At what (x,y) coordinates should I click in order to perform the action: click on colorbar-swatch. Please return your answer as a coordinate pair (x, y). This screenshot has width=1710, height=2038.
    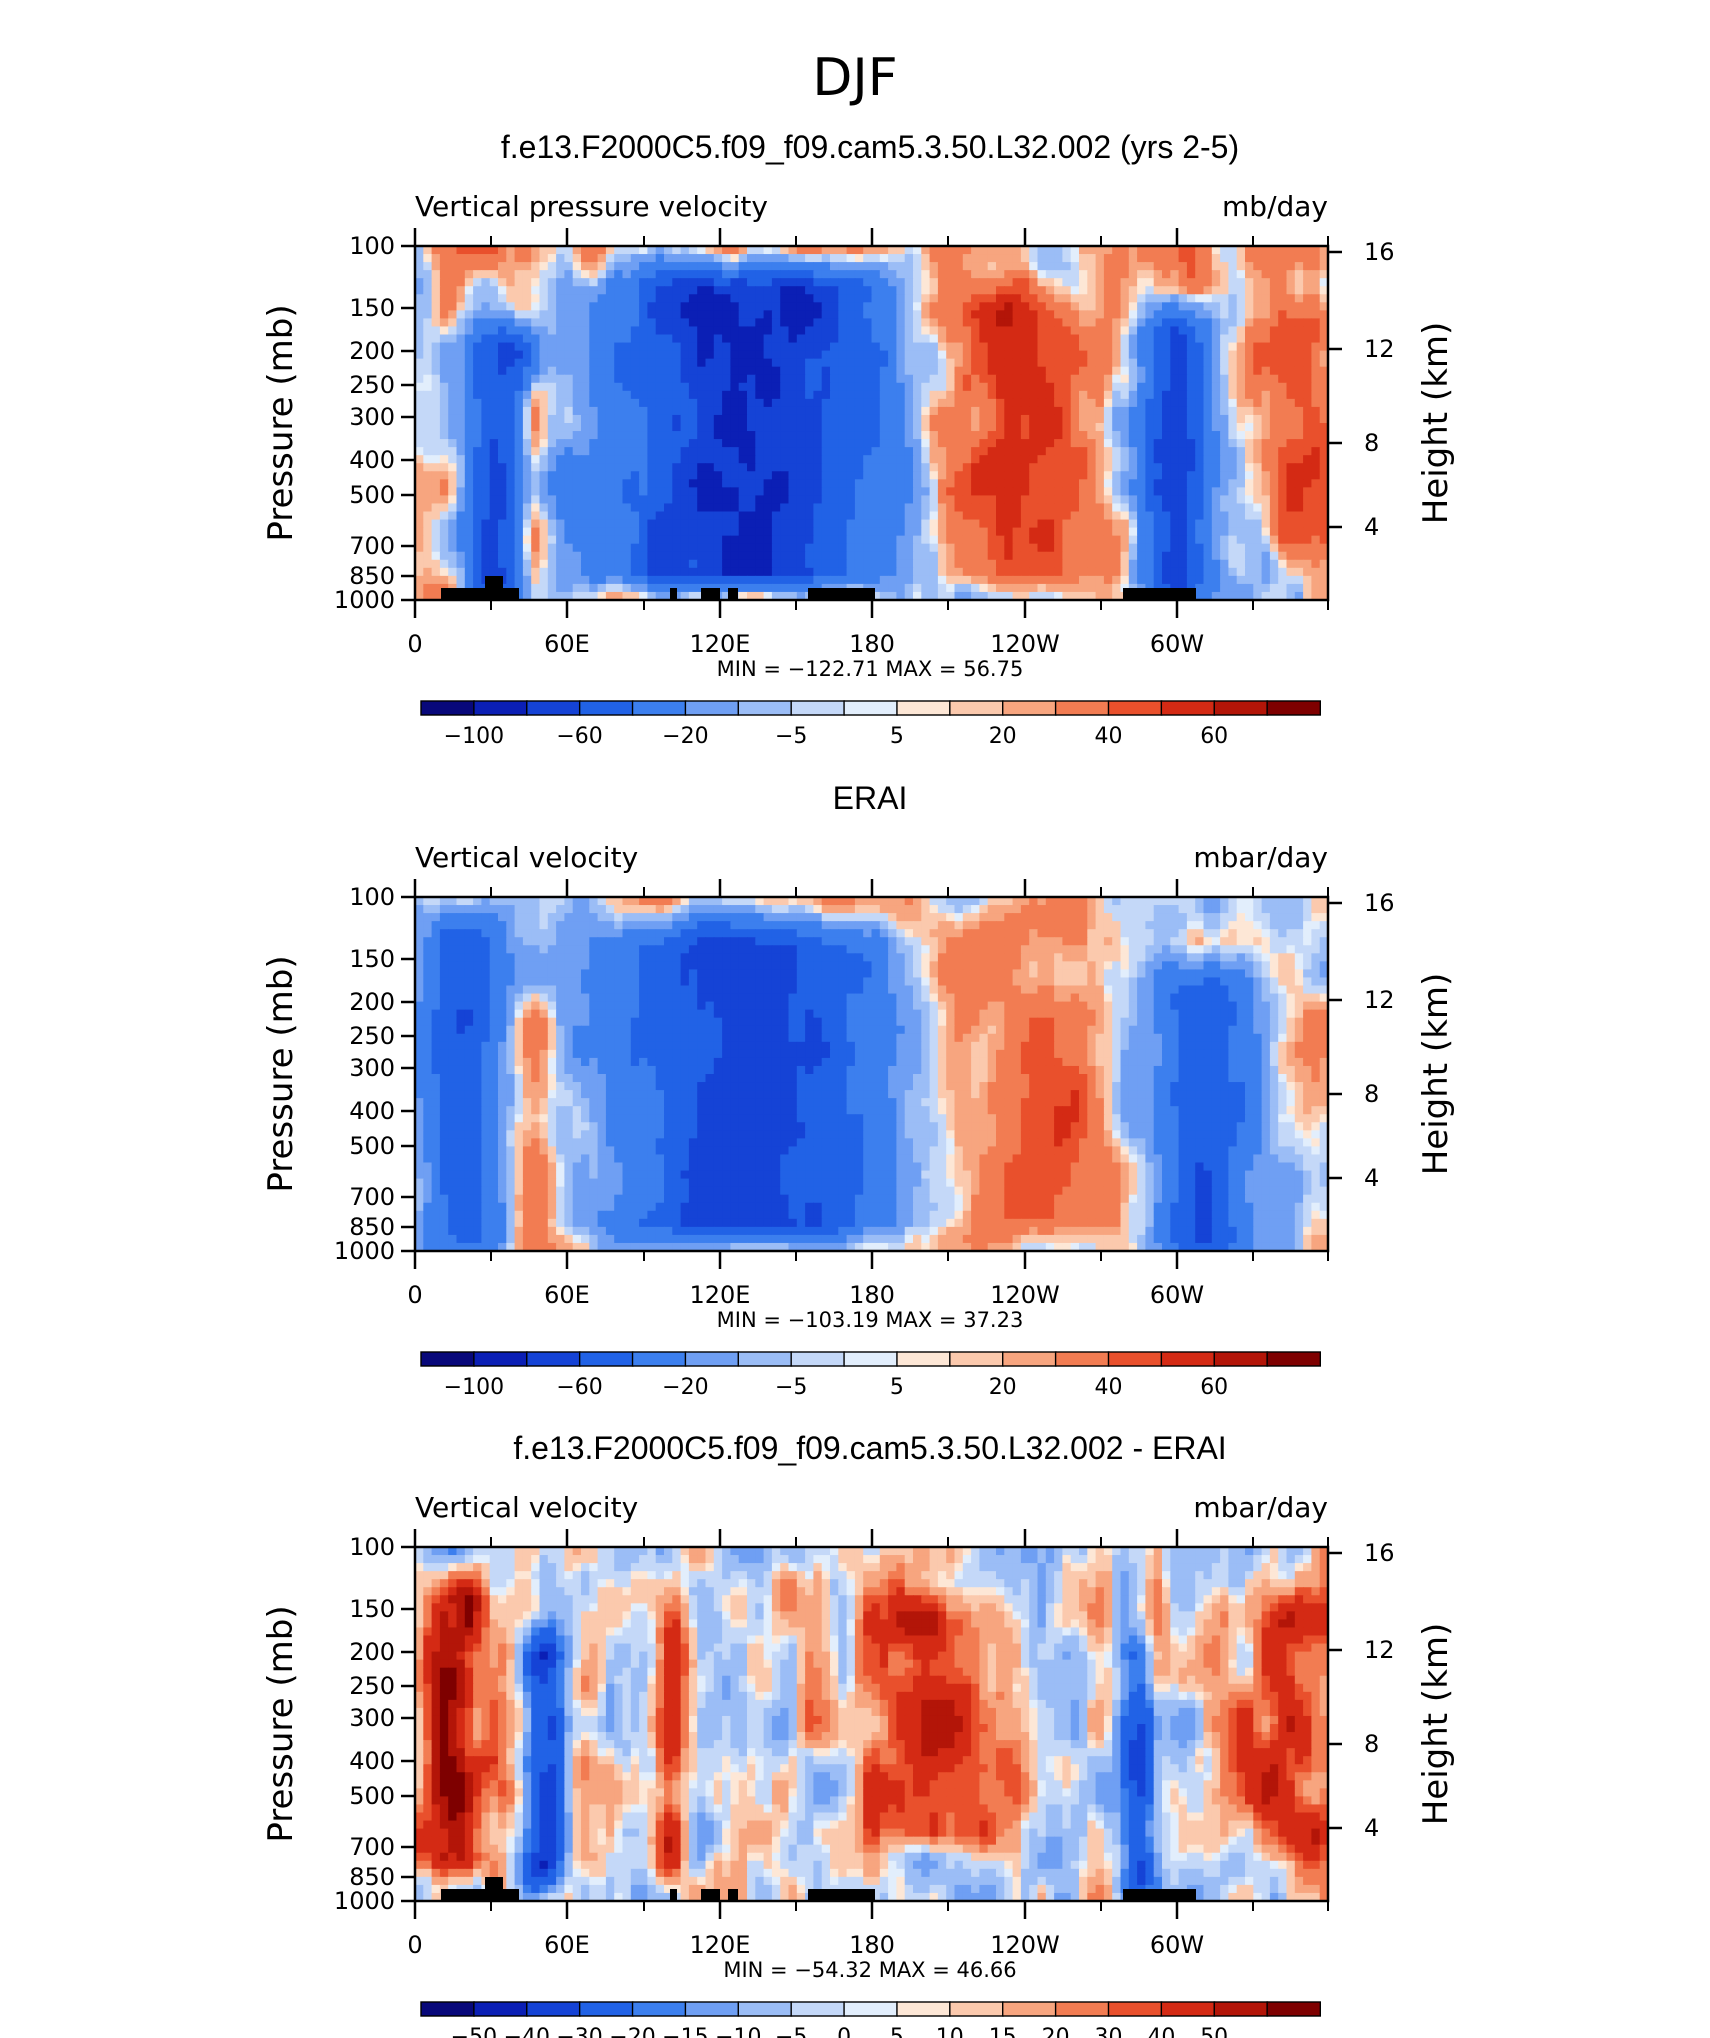
    Looking at the image, I should click on (976, 708).